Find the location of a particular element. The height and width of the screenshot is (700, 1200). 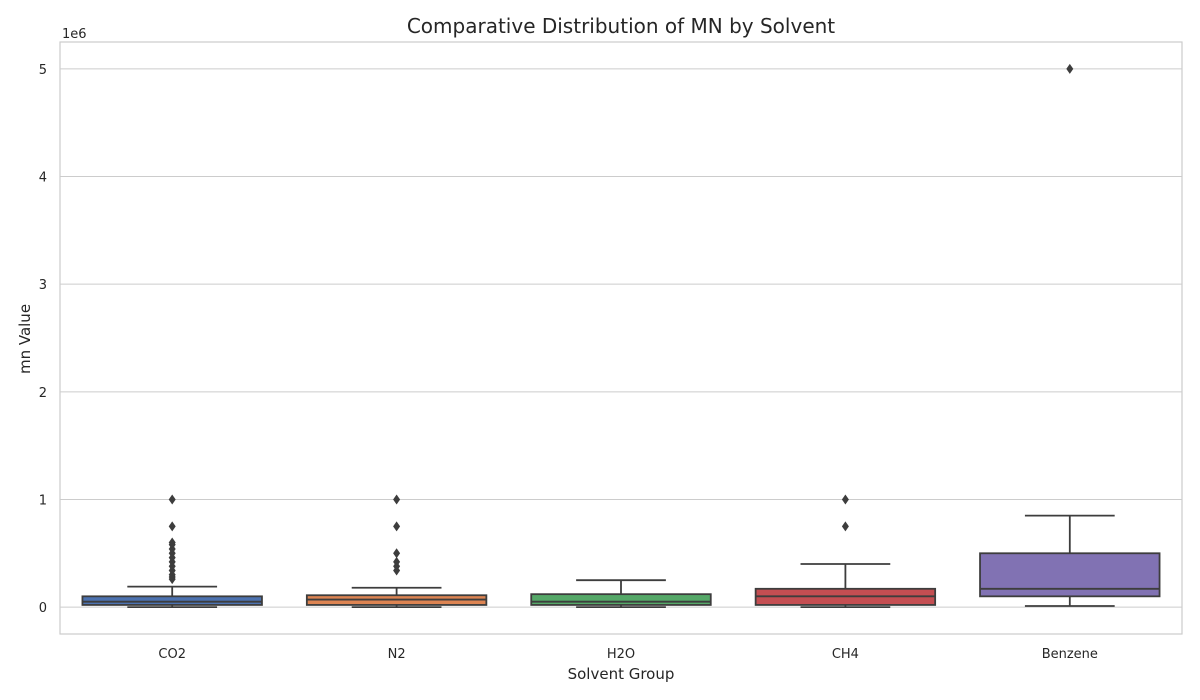

y-multiplier-label: 1e6 is located at coordinates (74, 34).